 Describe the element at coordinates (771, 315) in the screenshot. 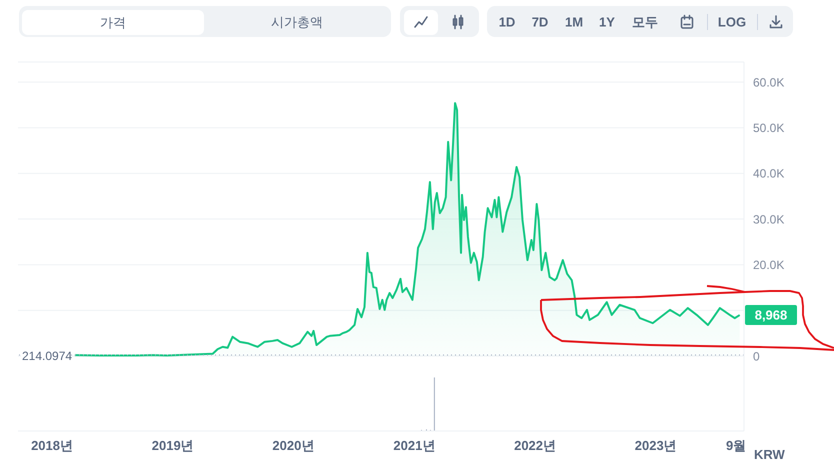

I see `data-label: 8,968` at that location.